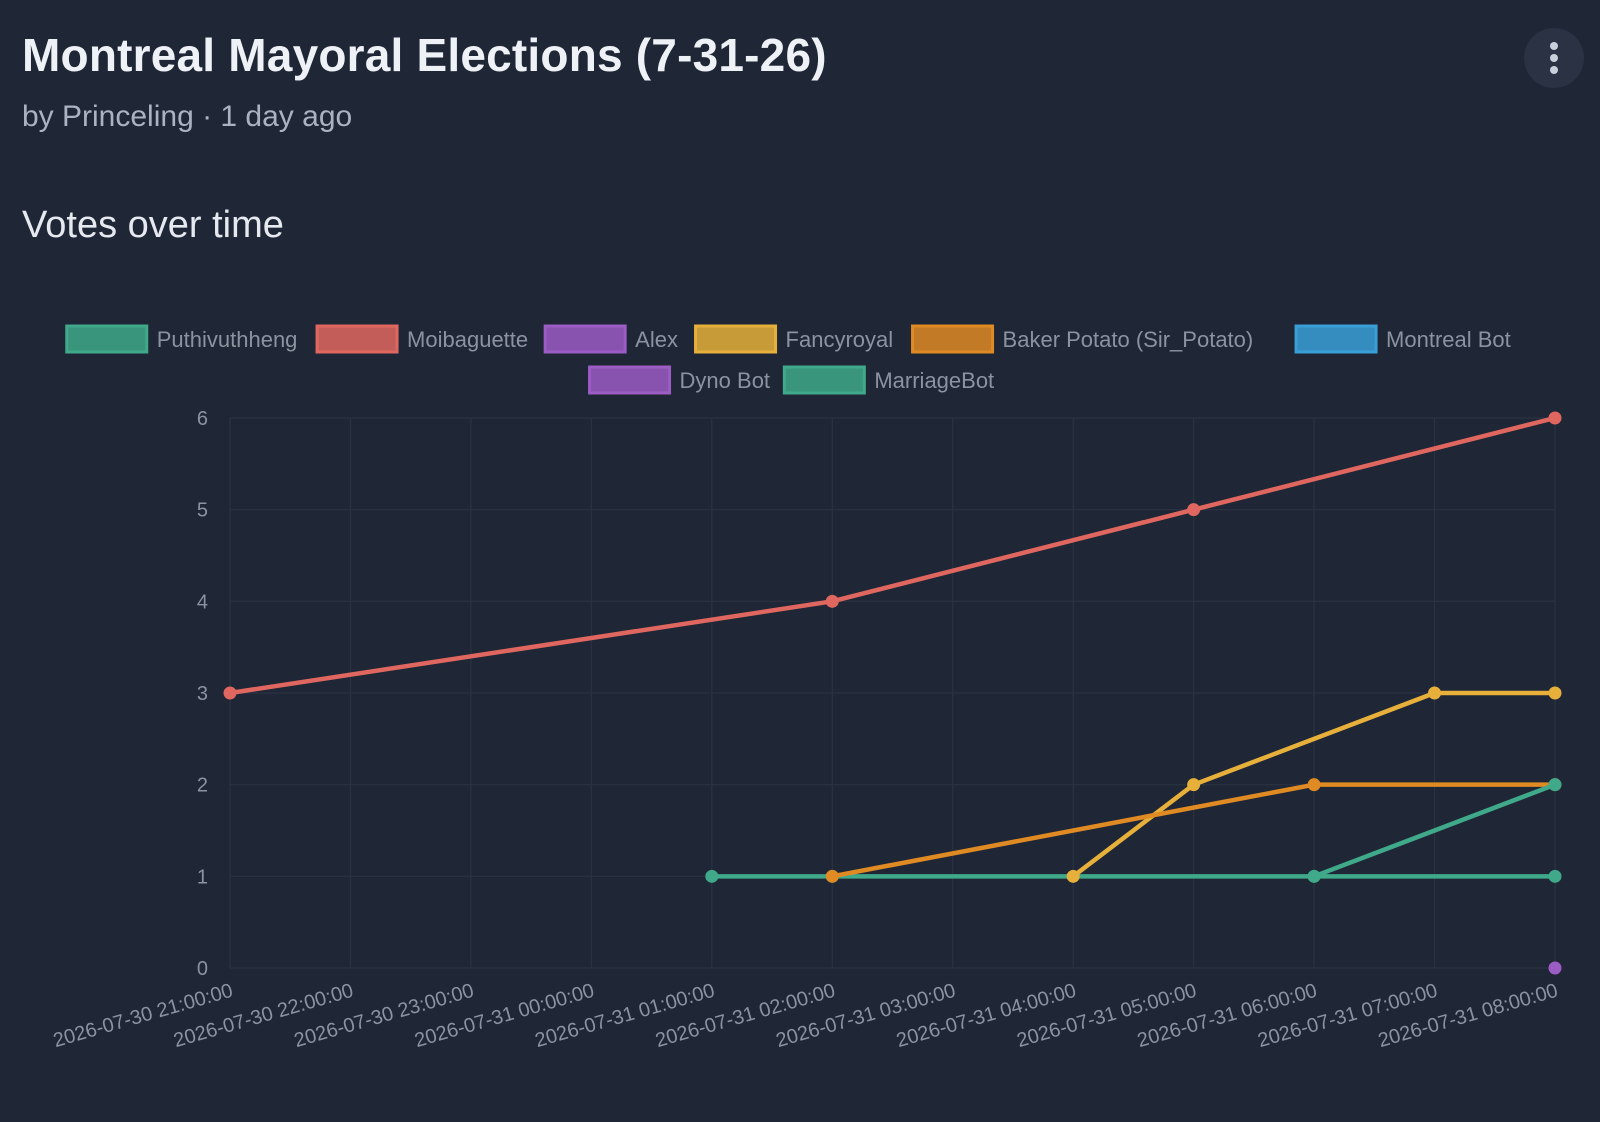 This screenshot has height=1122, width=1600. Describe the element at coordinates (424, 55) in the screenshot. I see `page-title: Montreal Mayoral Elections (7-31-26)` at that location.